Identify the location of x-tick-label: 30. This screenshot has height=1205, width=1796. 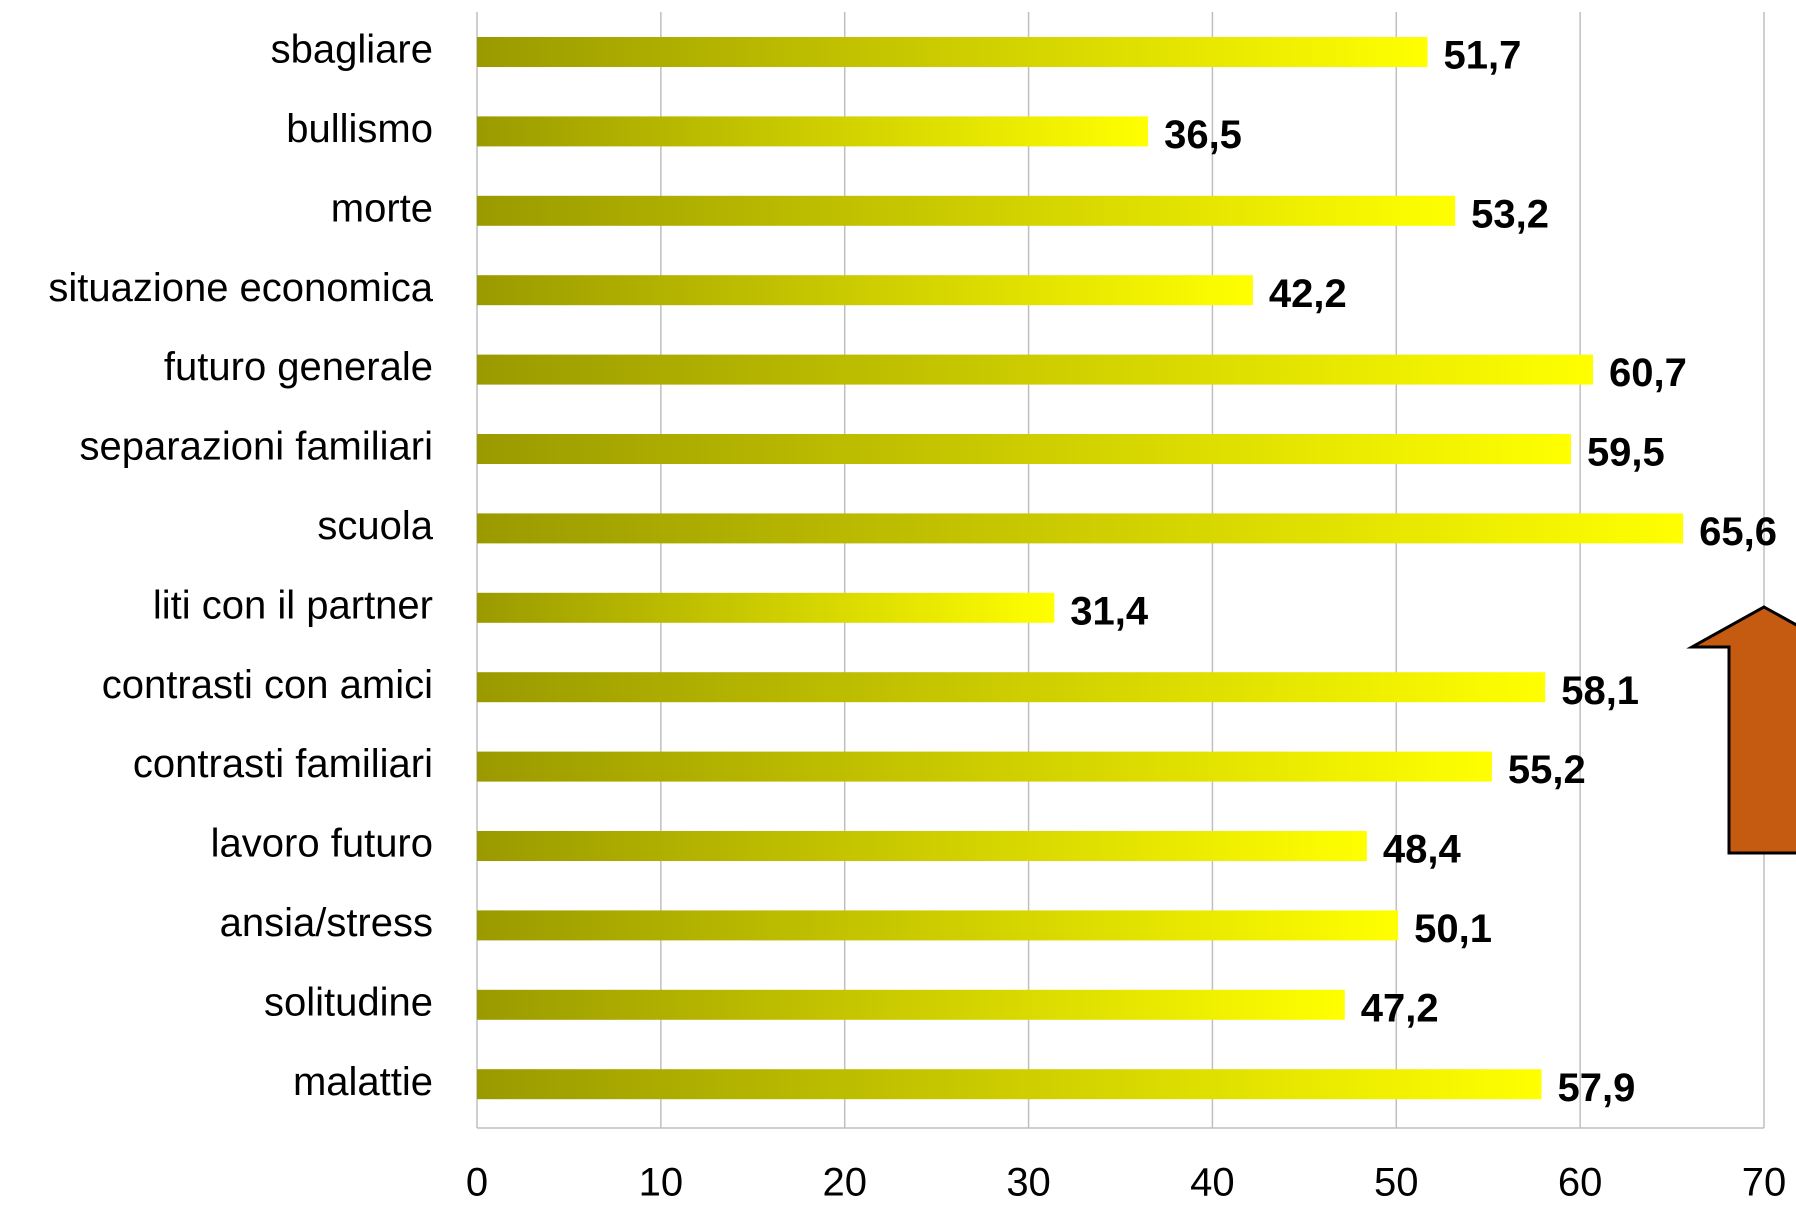
(1028, 1183).